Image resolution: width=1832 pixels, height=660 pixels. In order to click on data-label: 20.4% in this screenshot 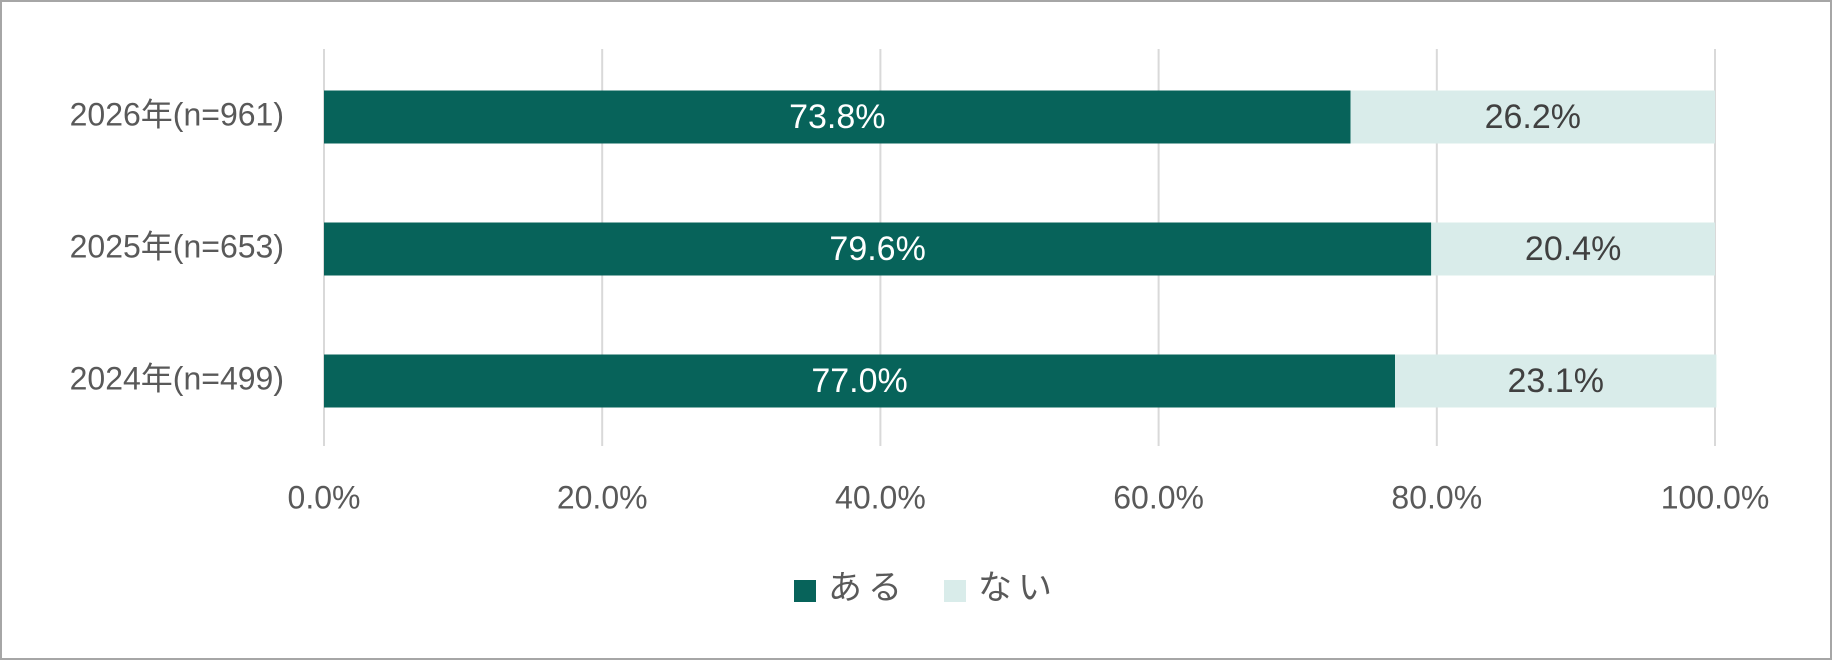, I will do `click(1573, 249)`.